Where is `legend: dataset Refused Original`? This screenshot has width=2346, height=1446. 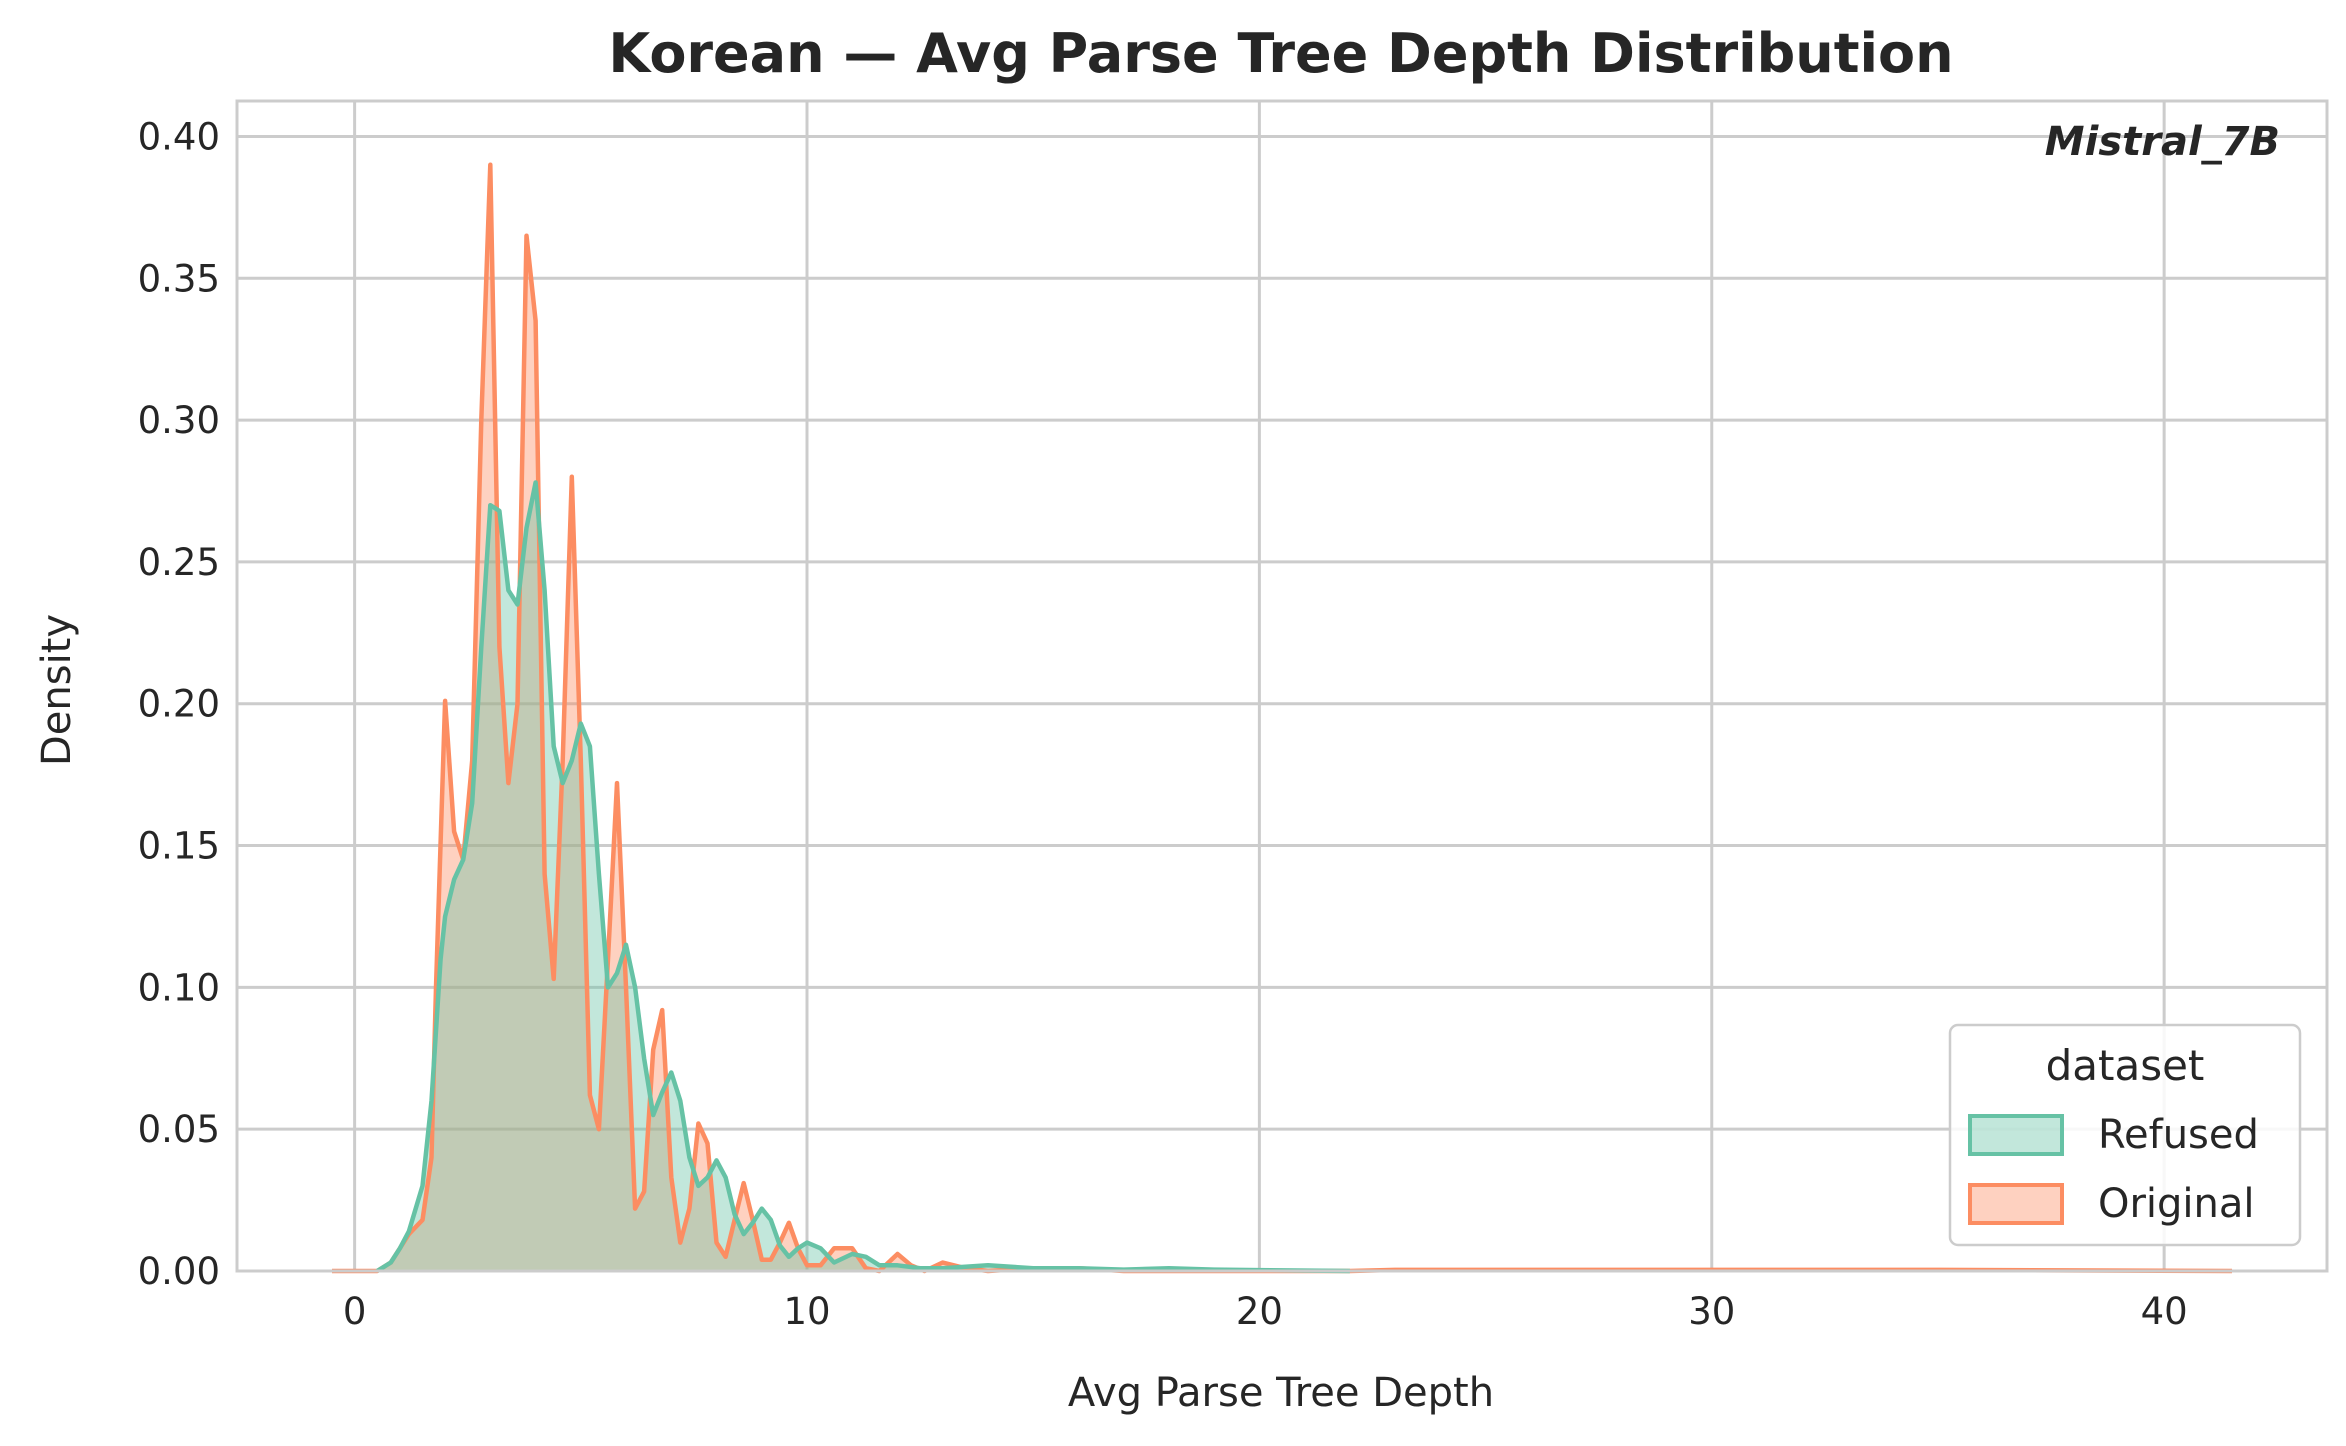 legend: dataset Refused Original is located at coordinates (2125, 1135).